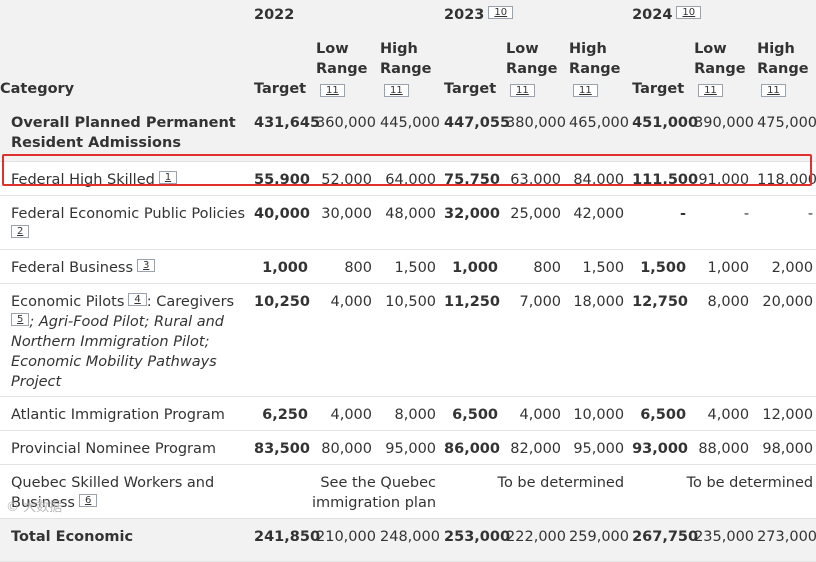  What do you see at coordinates (722, 540) in the screenshot?
I see `table-cell: 235,000` at bounding box center [722, 540].